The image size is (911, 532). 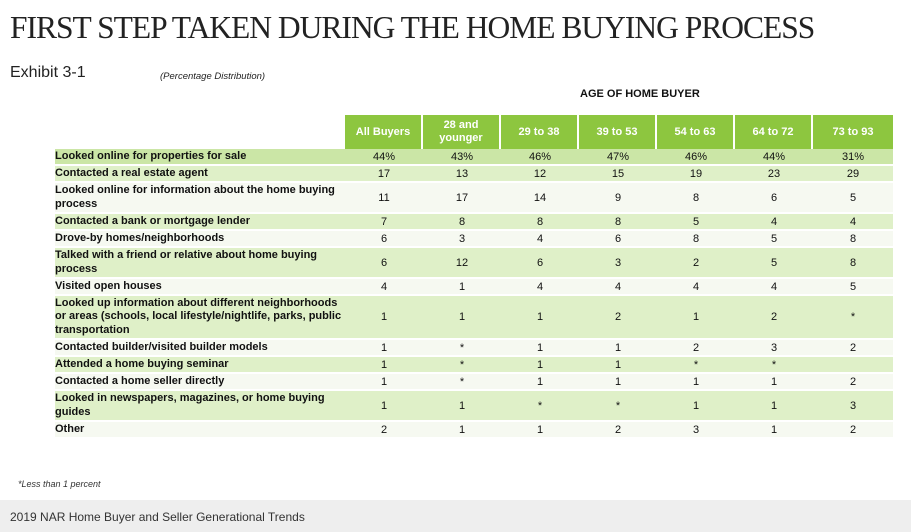 I want to click on cell-value: 19, so click(x=696, y=174).